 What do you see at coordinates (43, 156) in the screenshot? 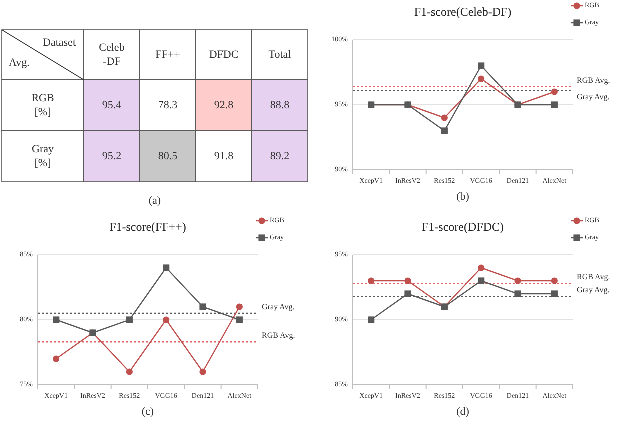
I see `y-tick-label: Gray [%]` at bounding box center [43, 156].